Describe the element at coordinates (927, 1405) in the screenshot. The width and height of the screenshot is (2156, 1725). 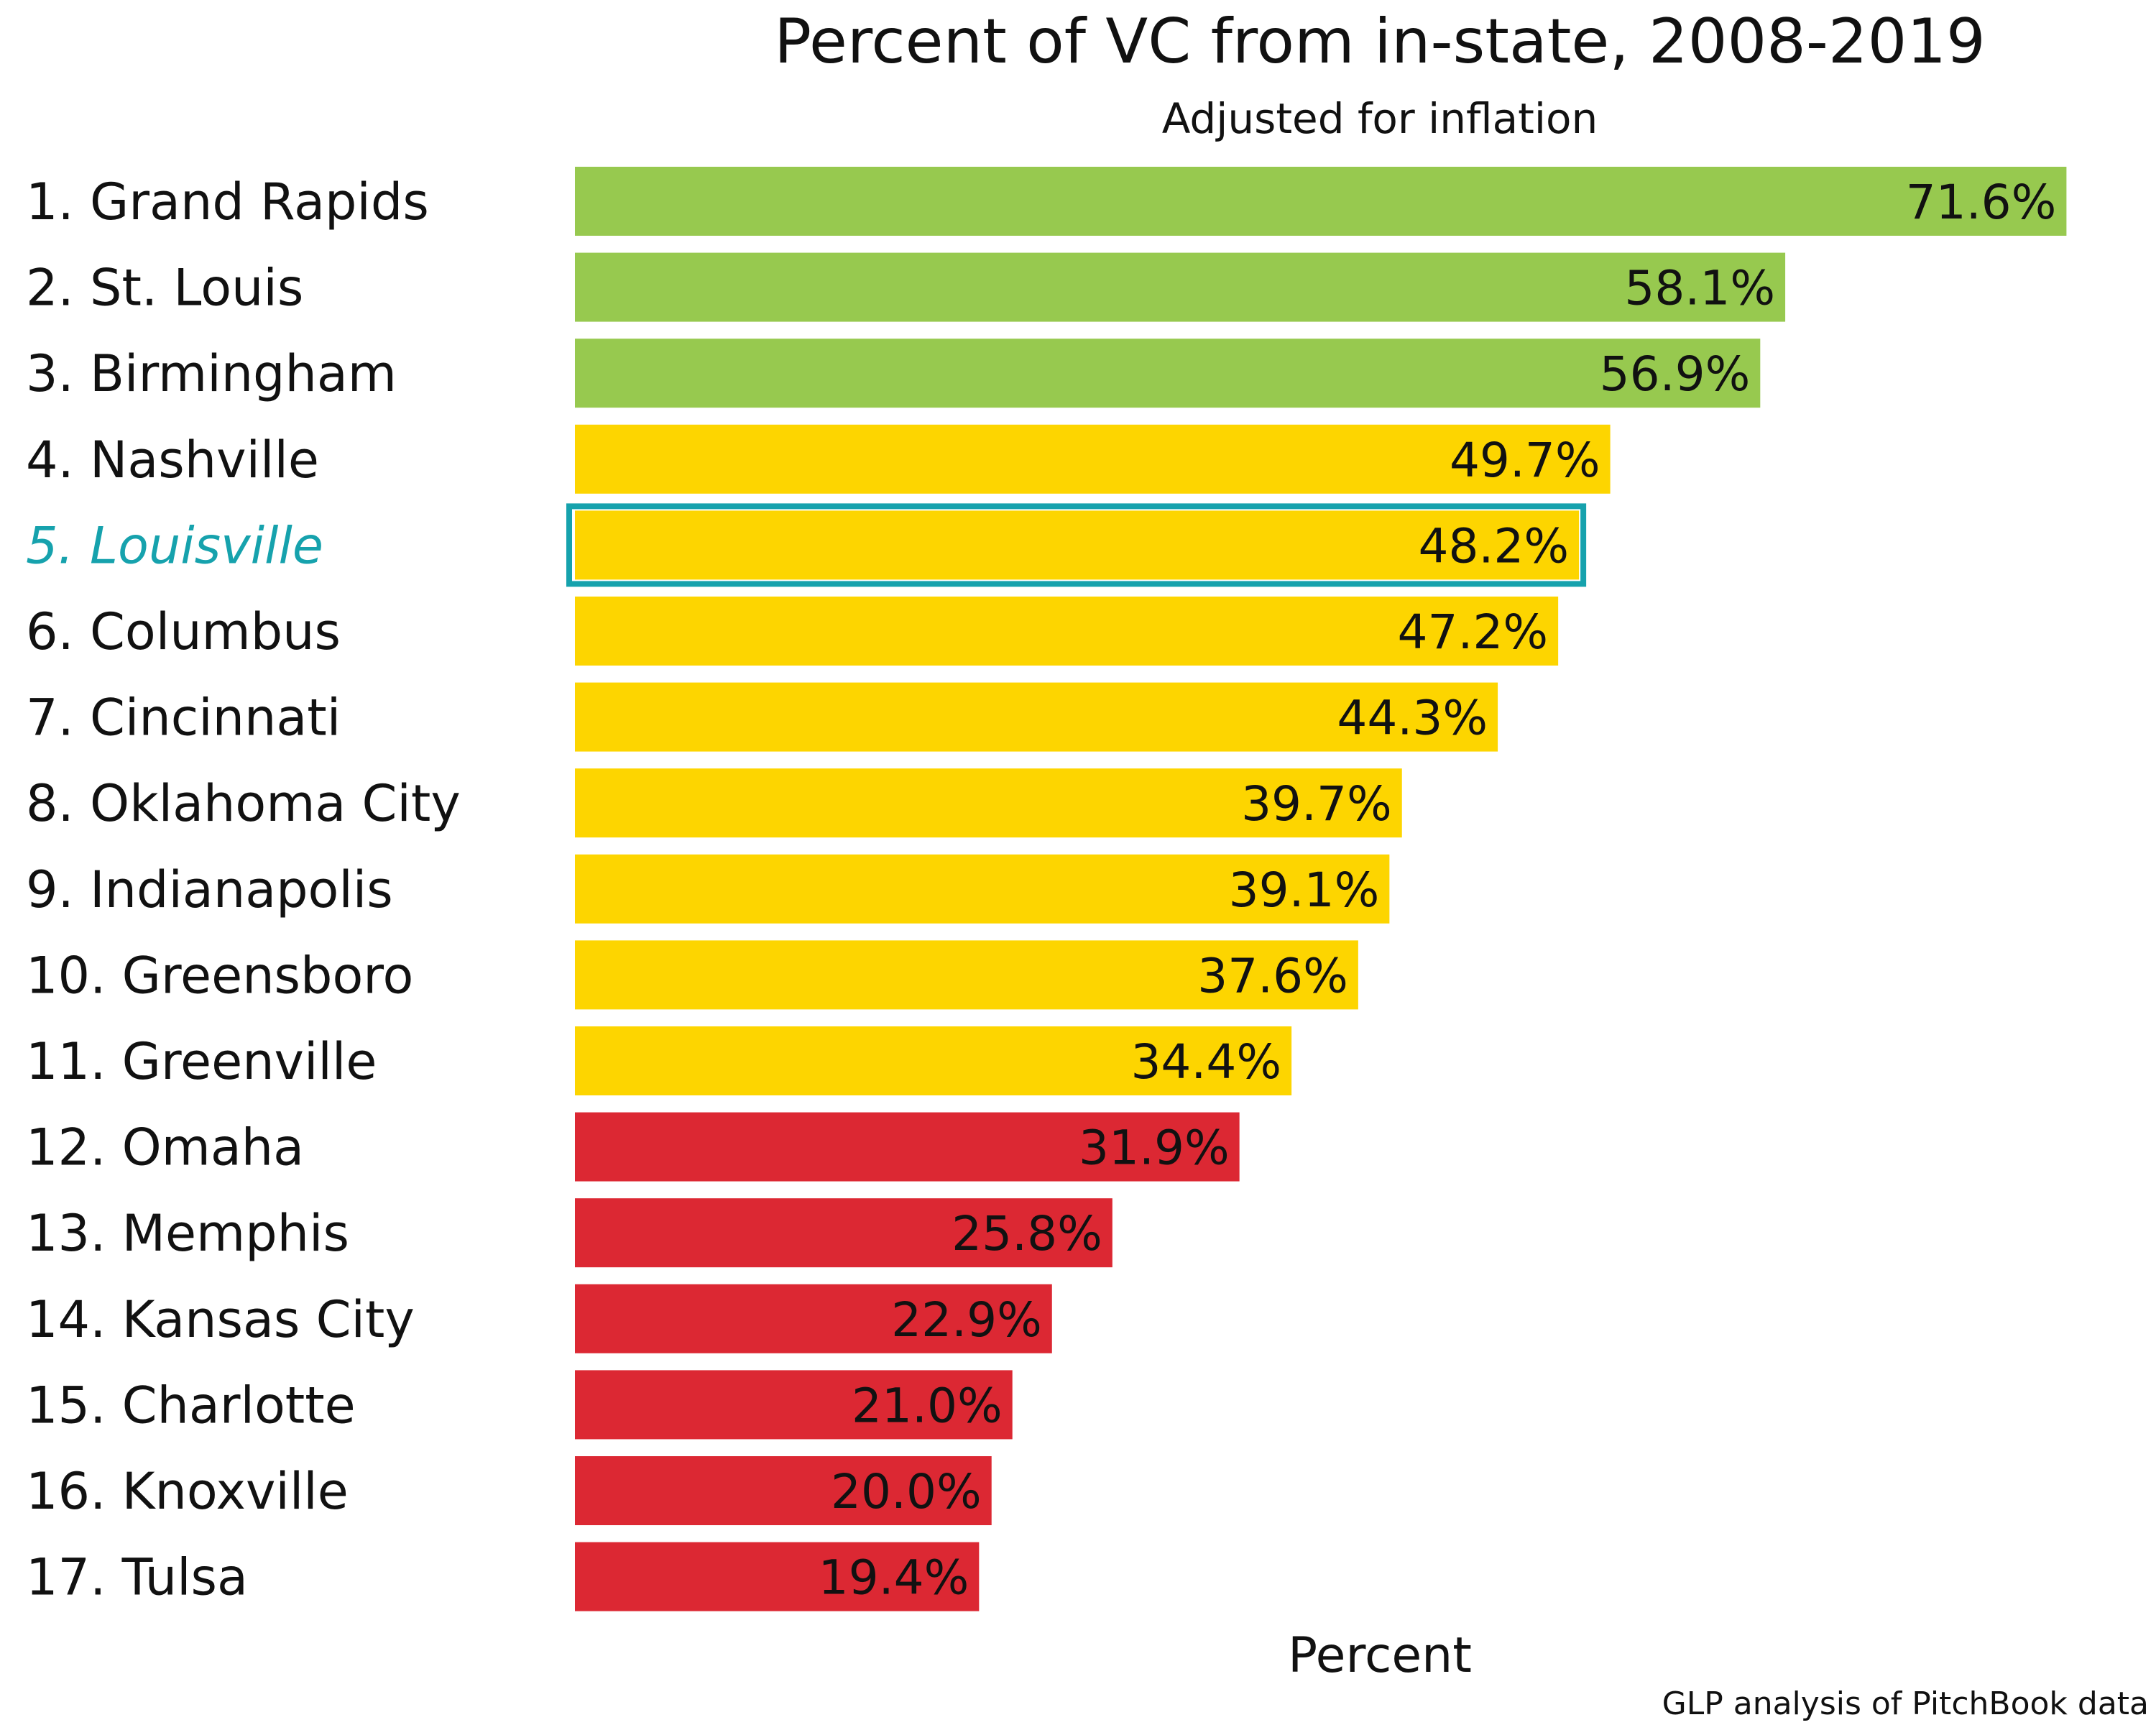
I see `value-label: 21.0%` at that location.